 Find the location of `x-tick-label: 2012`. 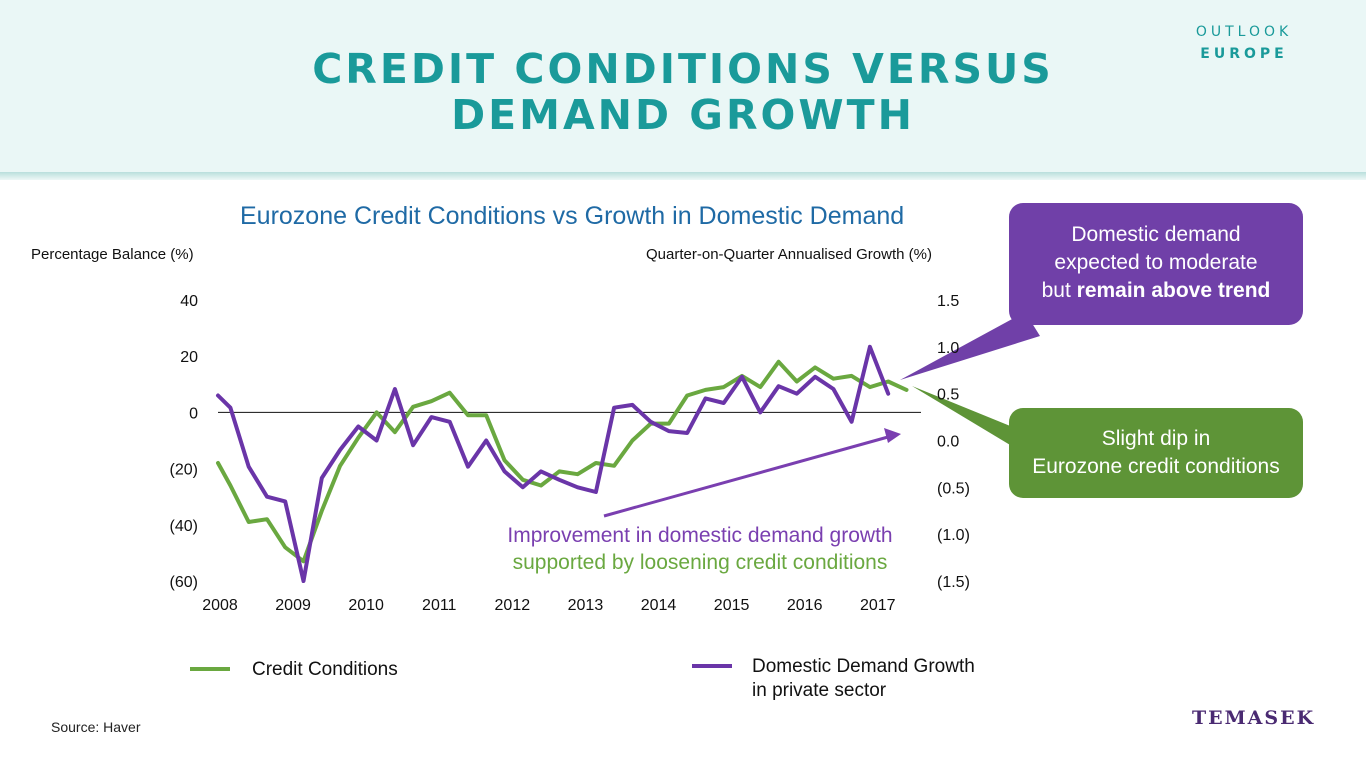

x-tick-label: 2012 is located at coordinates (513, 605).